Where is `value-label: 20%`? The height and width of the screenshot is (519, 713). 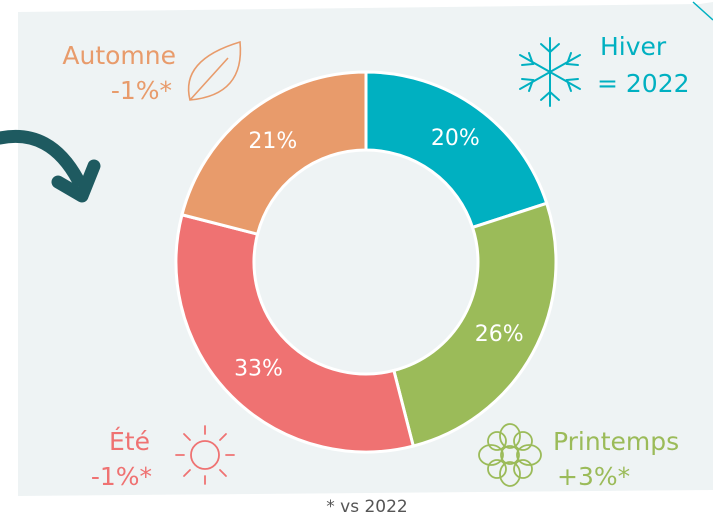 value-label: 20% is located at coordinates (455, 138).